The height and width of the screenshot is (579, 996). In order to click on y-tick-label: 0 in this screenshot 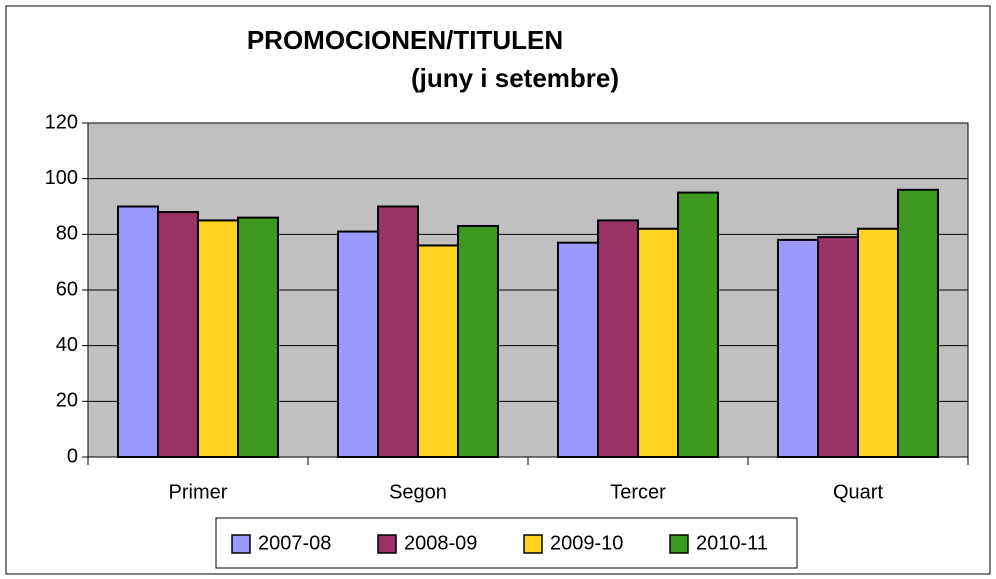, I will do `click(72, 456)`.